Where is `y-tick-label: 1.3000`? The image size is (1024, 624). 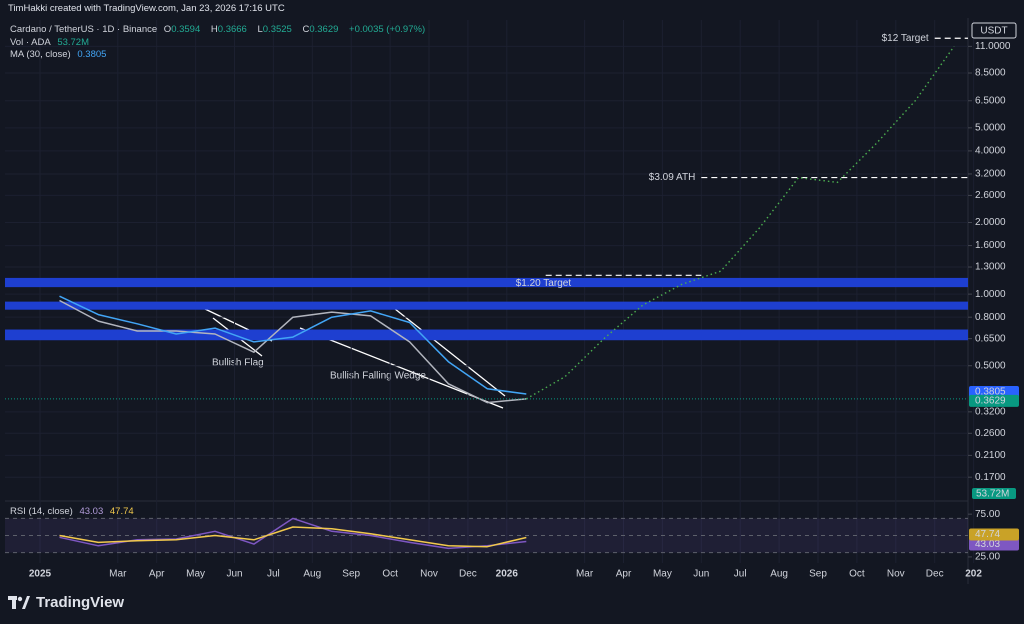
y-tick-label: 1.3000 is located at coordinates (990, 267).